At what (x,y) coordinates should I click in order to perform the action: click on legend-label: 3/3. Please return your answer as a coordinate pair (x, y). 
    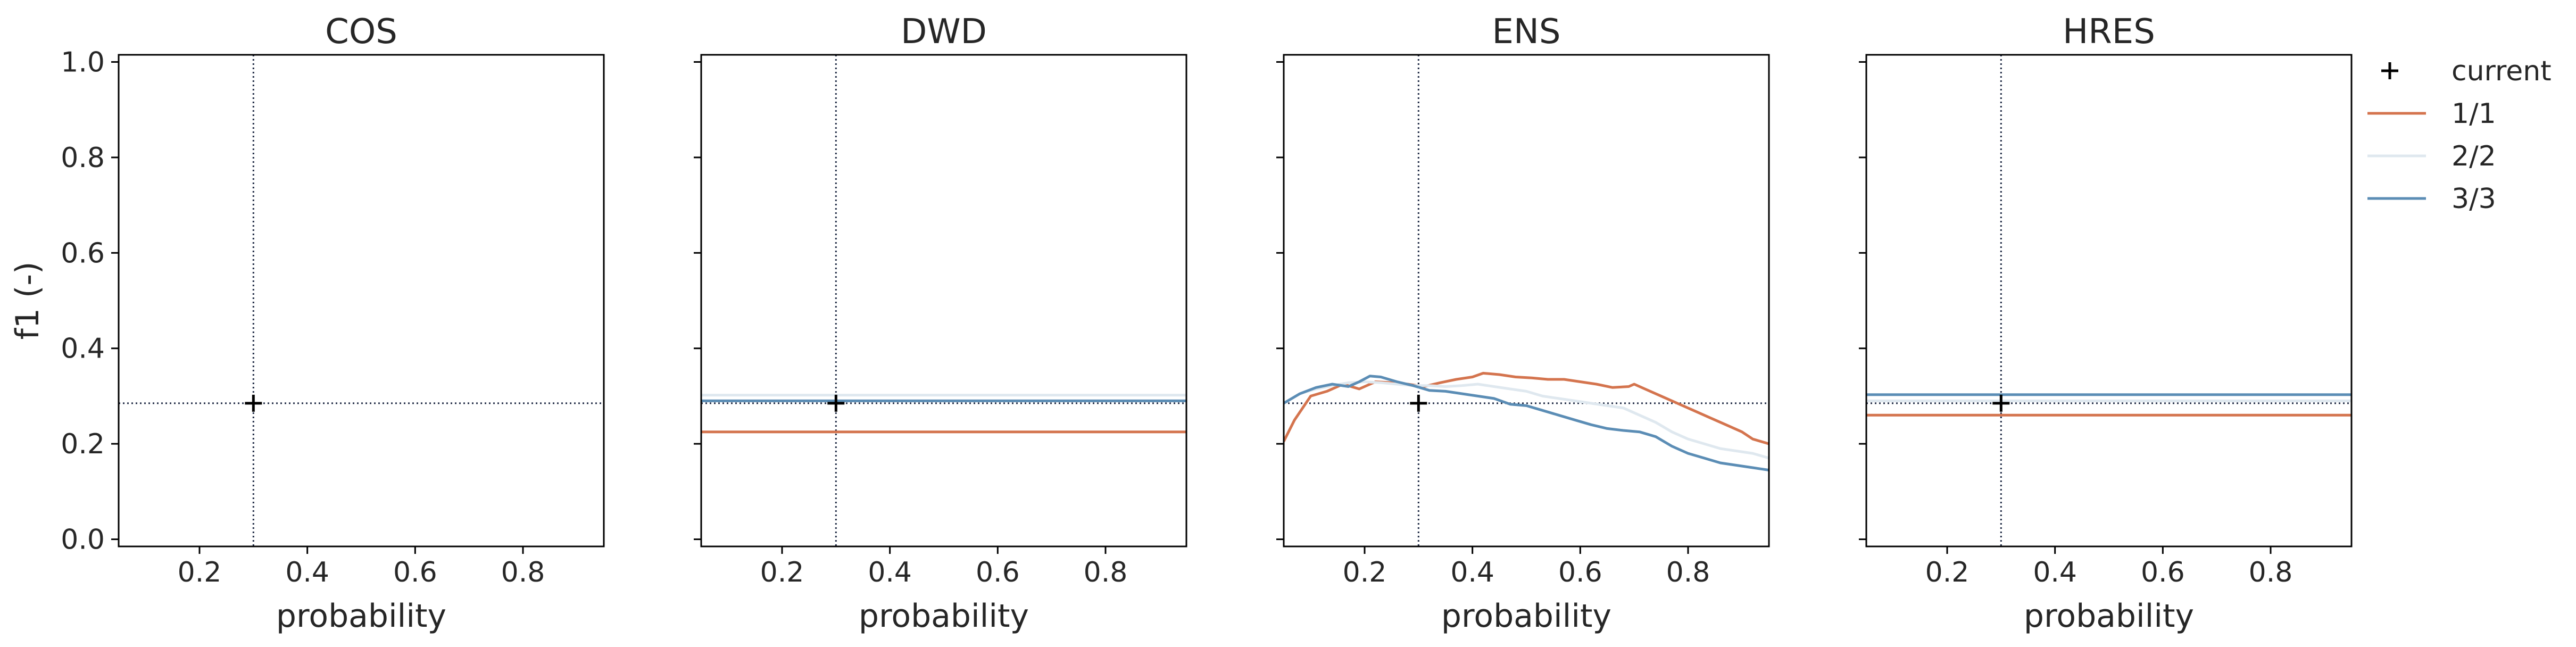
    Looking at the image, I should click on (2474, 199).